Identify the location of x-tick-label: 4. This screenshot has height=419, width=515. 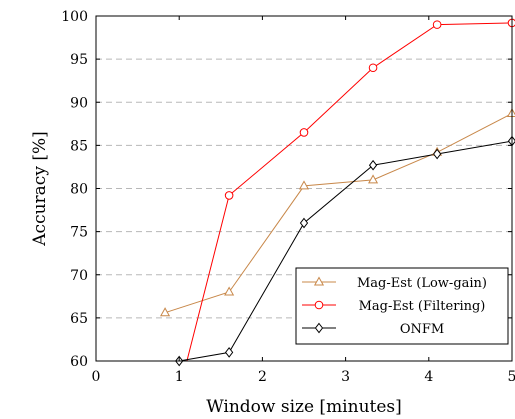
(428, 377).